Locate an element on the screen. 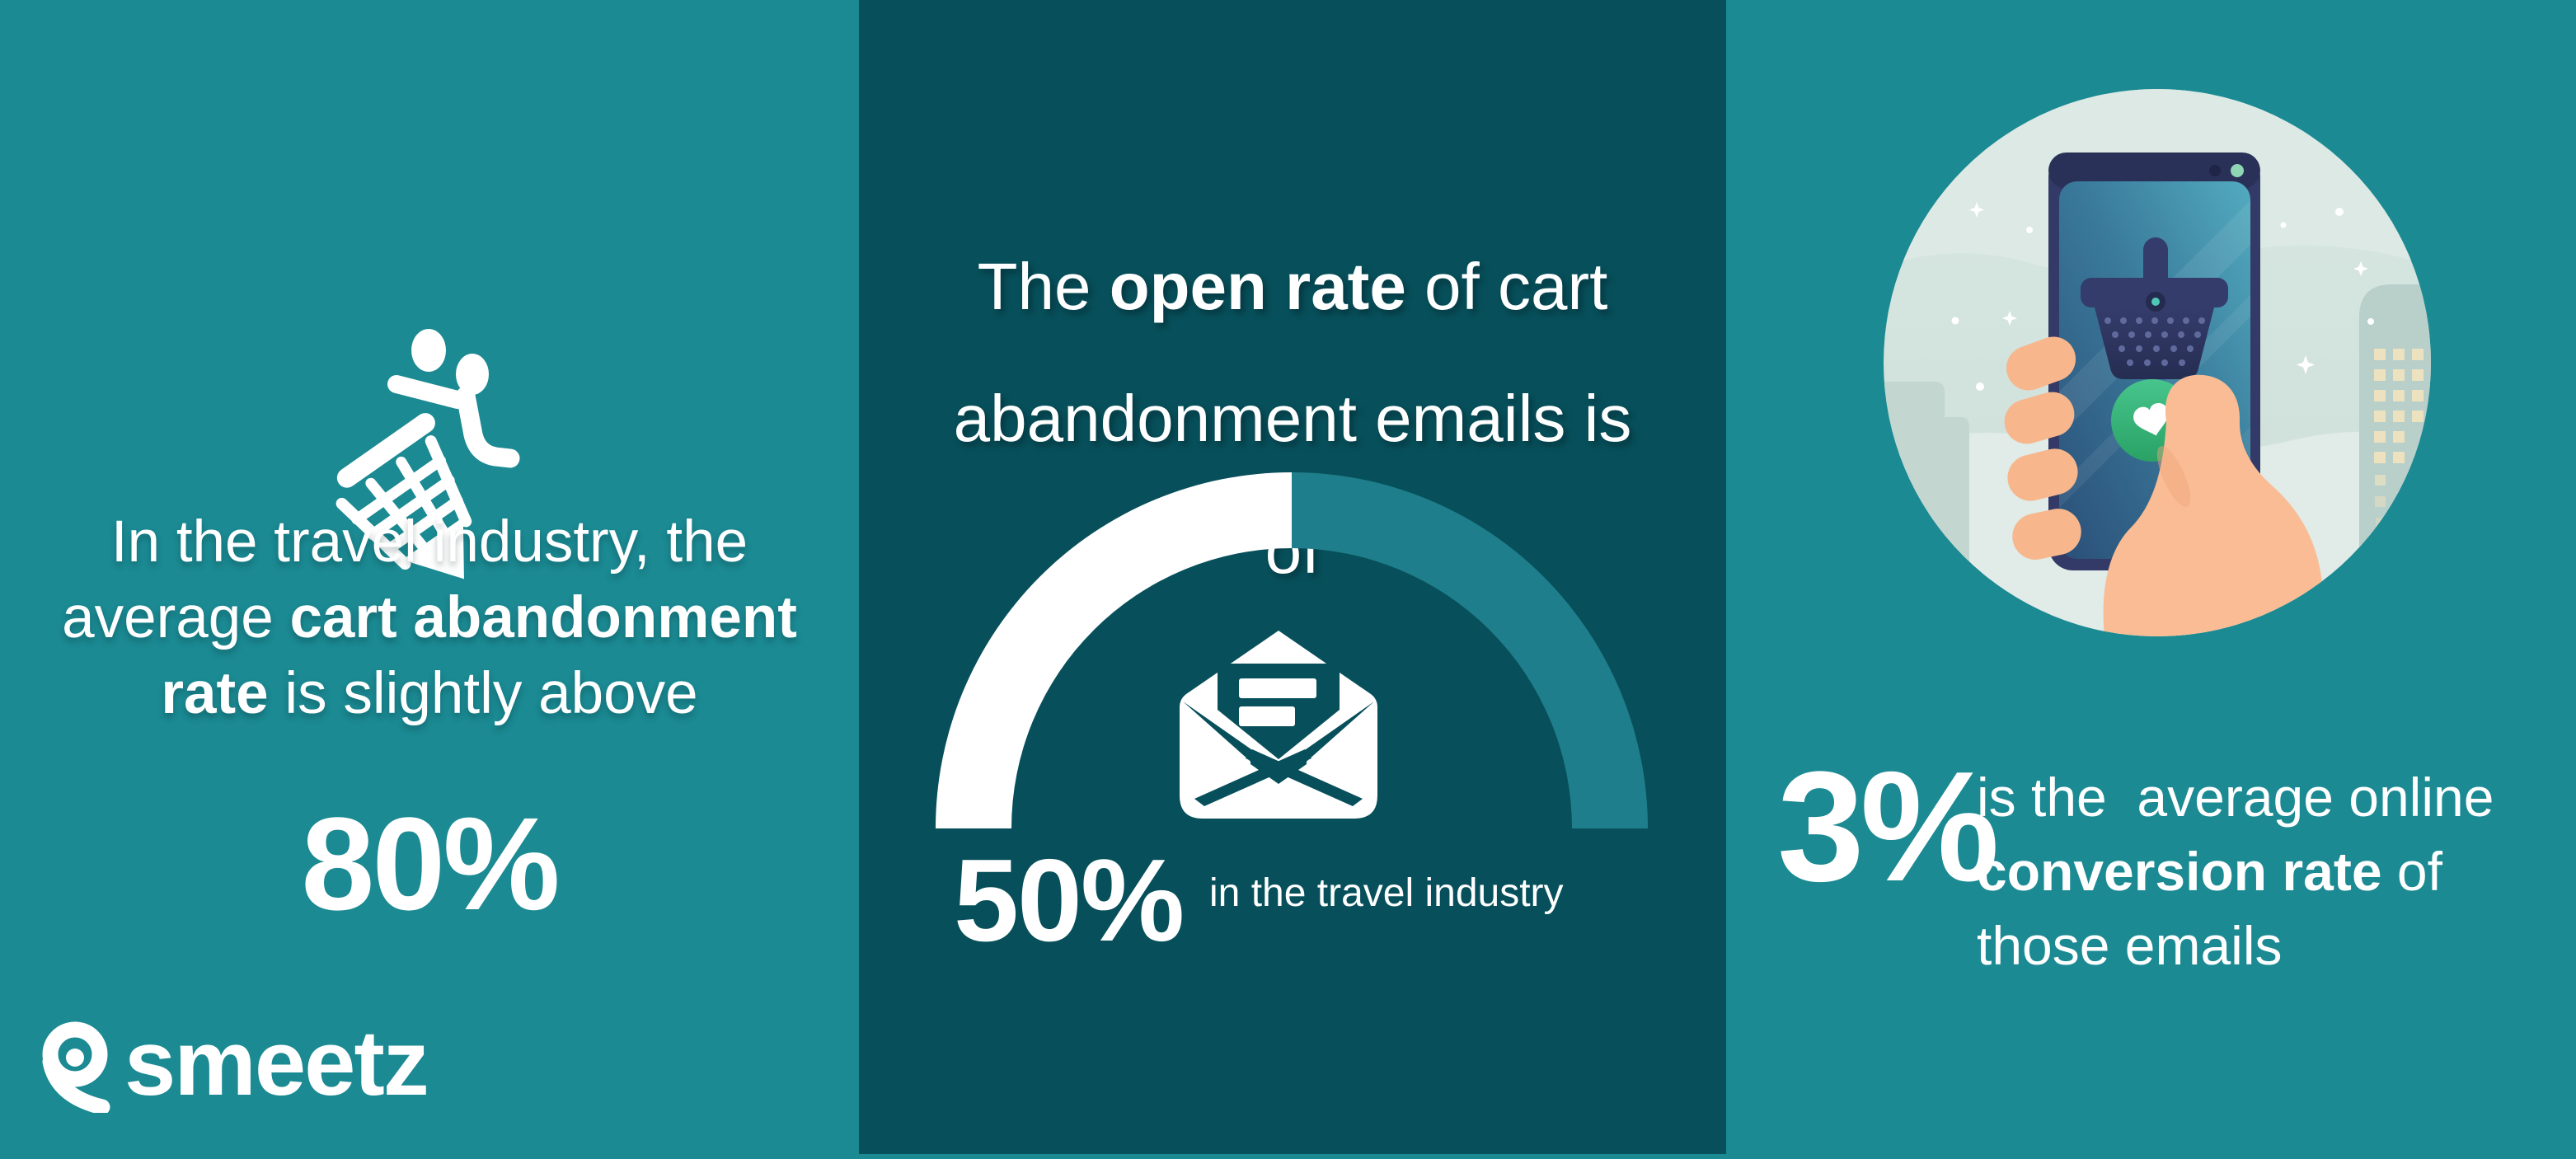  open-envelope-icon is located at coordinates (1279, 725).